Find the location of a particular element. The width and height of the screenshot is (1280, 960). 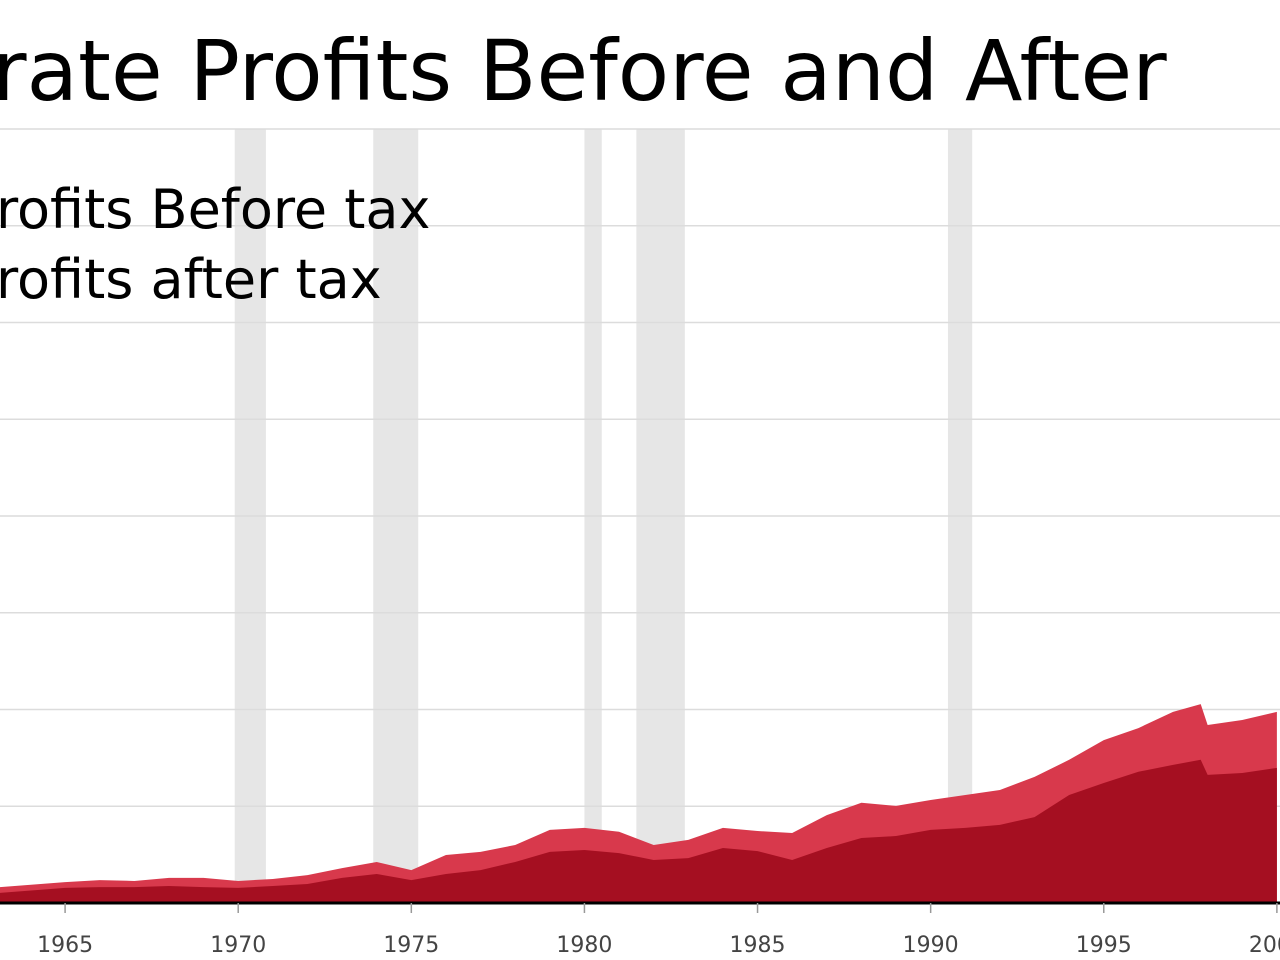

x-tick-label: 2000 is located at coordinates (1264, 945).